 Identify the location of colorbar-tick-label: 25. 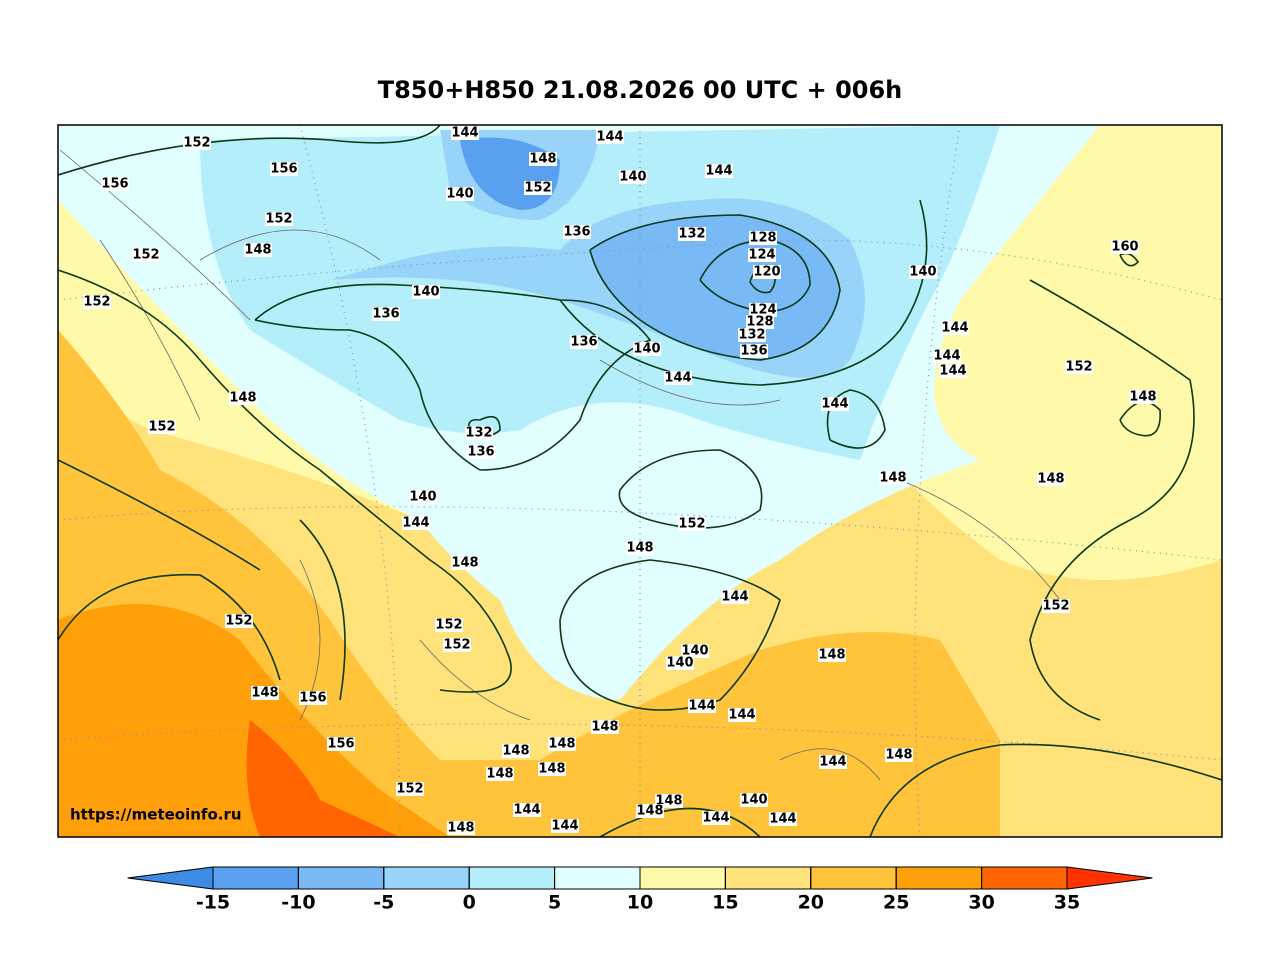
(896, 903).